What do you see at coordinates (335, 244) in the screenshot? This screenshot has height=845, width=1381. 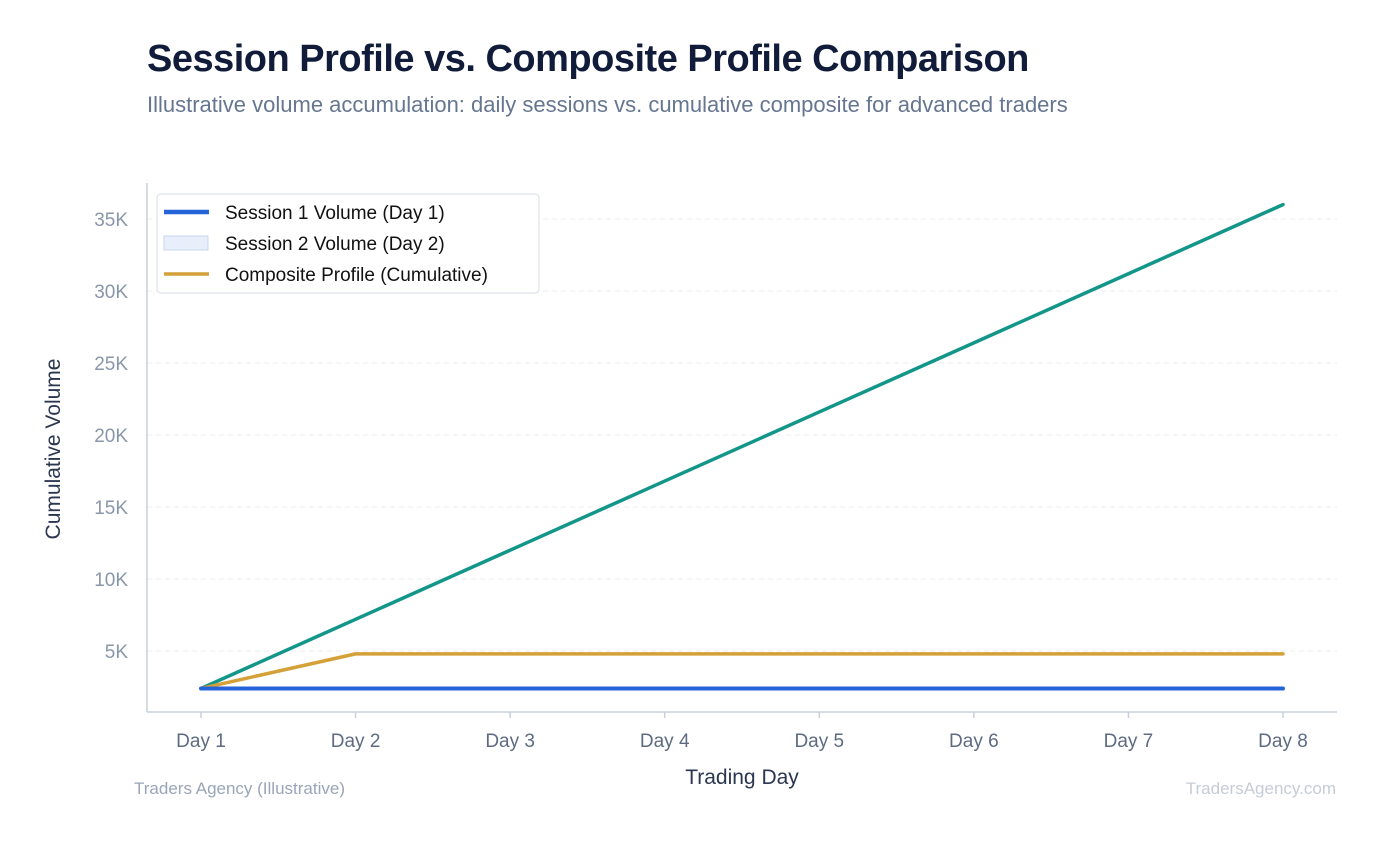 I see `legend-label: Session 2 Volume (Day 2)` at bounding box center [335, 244].